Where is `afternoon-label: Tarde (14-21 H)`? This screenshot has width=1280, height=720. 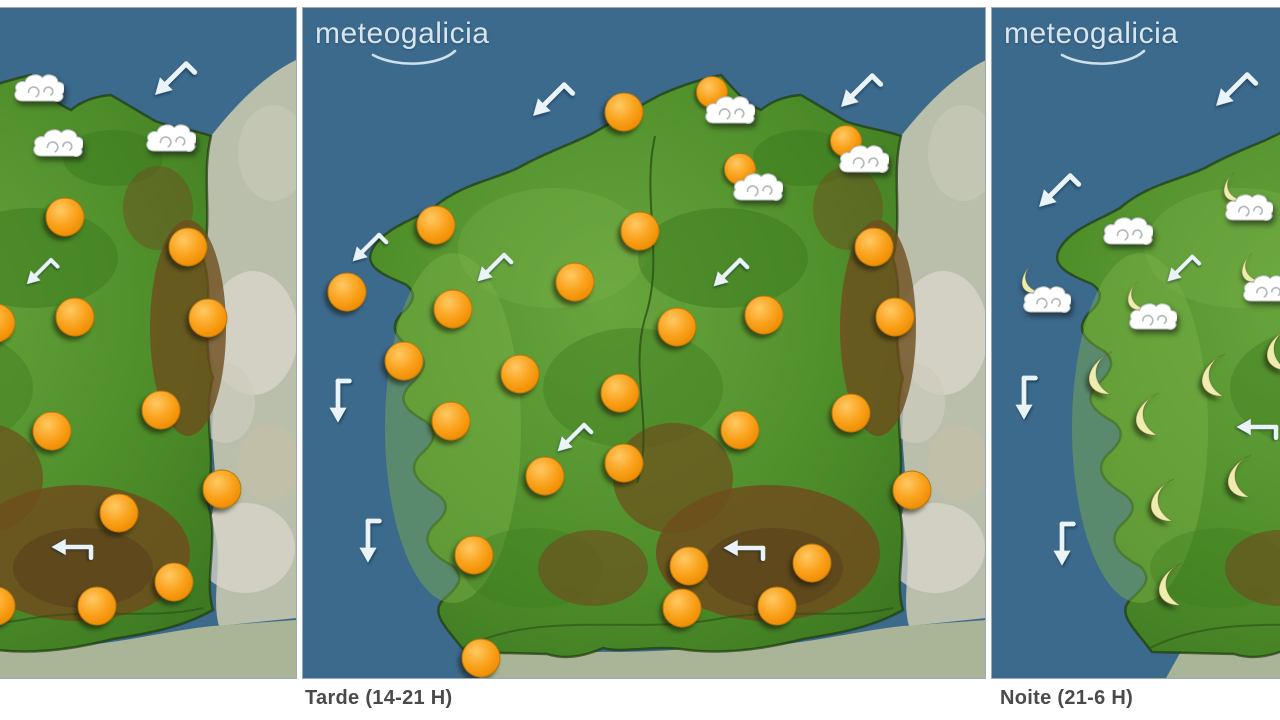 afternoon-label: Tarde (14-21 H) is located at coordinates (379, 698).